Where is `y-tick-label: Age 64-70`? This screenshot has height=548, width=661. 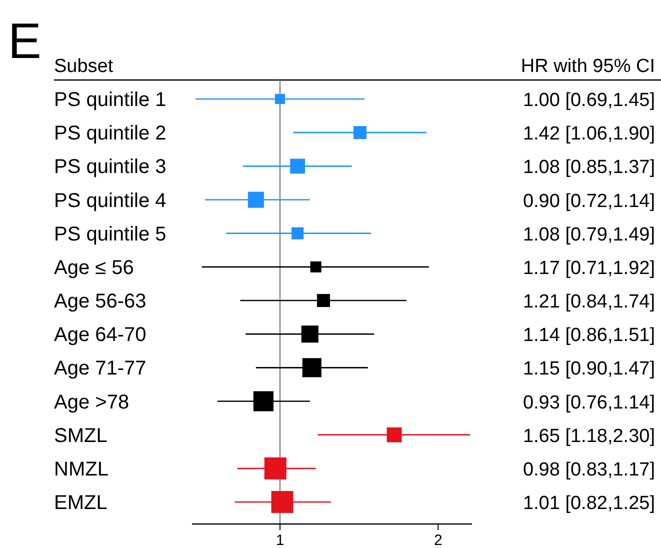 y-tick-label: Age 64-70 is located at coordinates (100, 335).